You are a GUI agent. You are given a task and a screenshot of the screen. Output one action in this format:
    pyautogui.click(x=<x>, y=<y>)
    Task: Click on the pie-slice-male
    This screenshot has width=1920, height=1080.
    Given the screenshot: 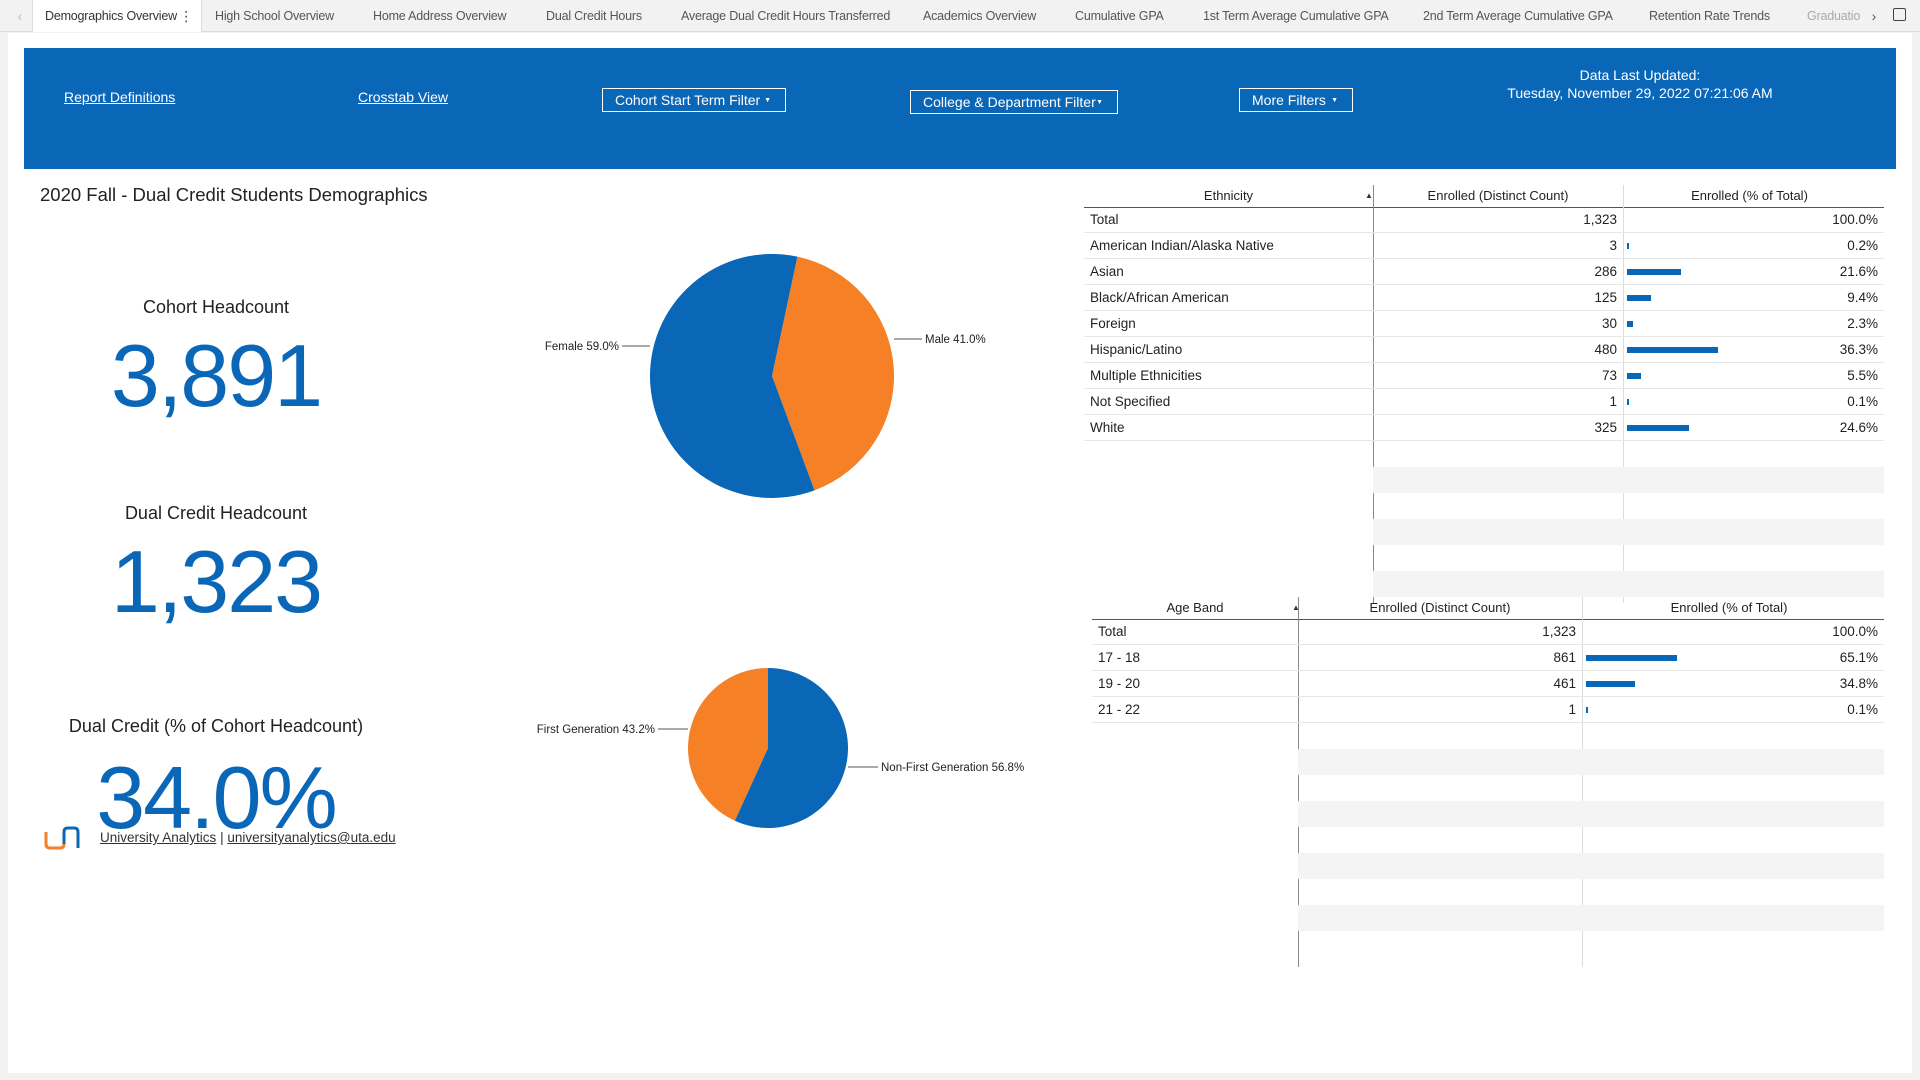 What is the action you would take?
    pyautogui.click(x=833, y=373)
    